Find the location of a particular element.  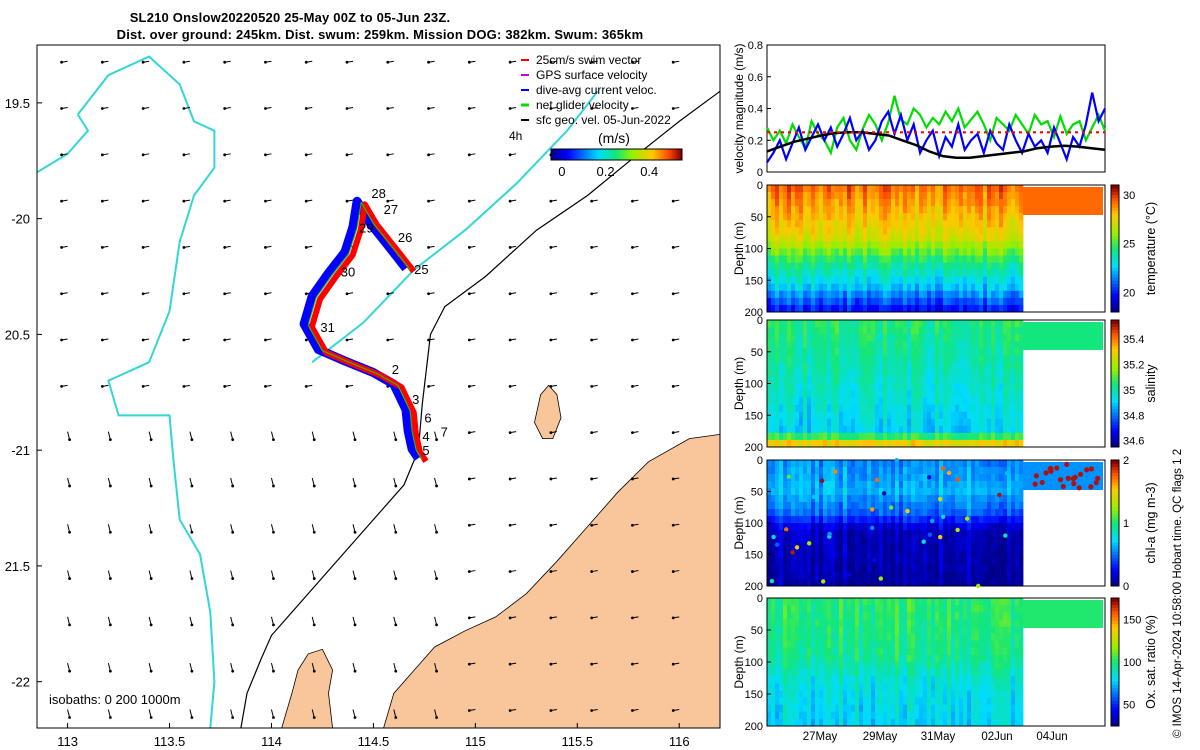

day-label: 29 is located at coordinates (366, 228).